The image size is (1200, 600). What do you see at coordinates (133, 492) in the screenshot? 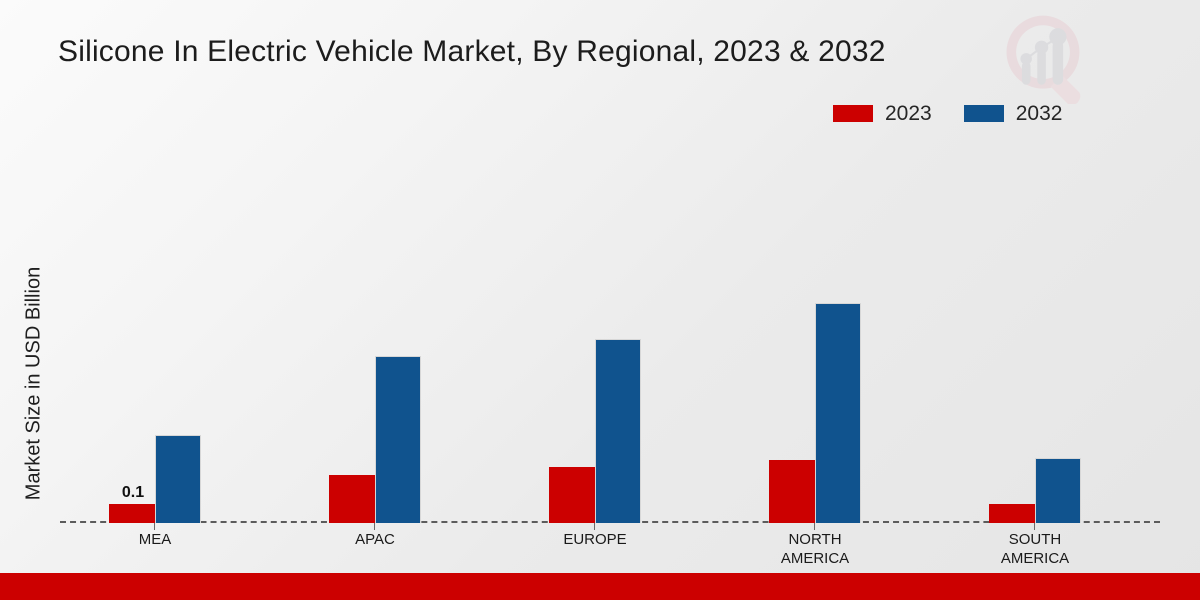
I see `bar-value-label: 0.1` at bounding box center [133, 492].